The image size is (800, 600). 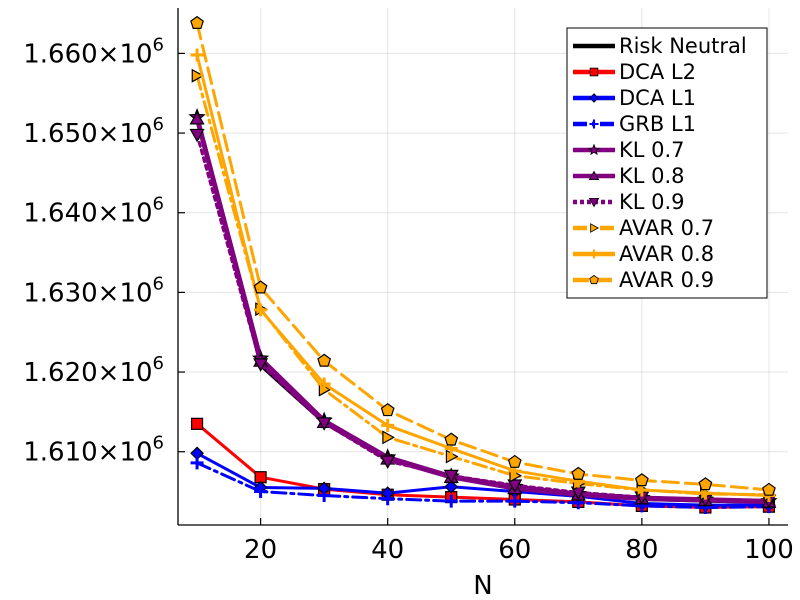 What do you see at coordinates (683, 46) in the screenshot?
I see `legend-label-0: Risk Neutral` at bounding box center [683, 46].